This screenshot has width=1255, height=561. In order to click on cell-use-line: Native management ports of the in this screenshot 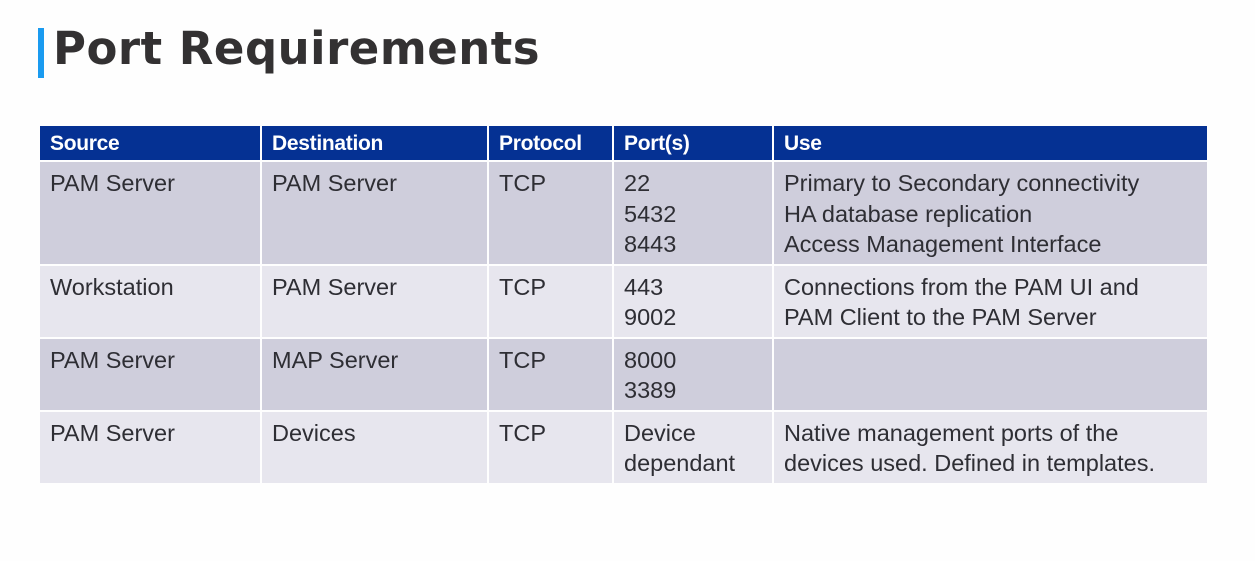, I will do `click(951, 432)`.